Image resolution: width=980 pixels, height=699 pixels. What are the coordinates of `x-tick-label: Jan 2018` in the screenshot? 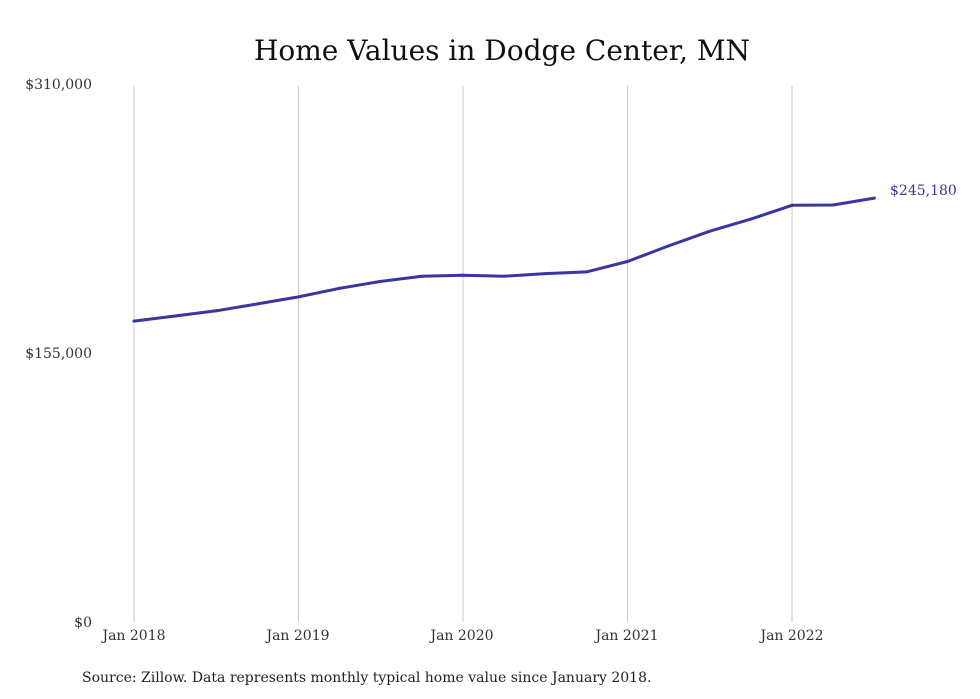 It's located at (132, 636).